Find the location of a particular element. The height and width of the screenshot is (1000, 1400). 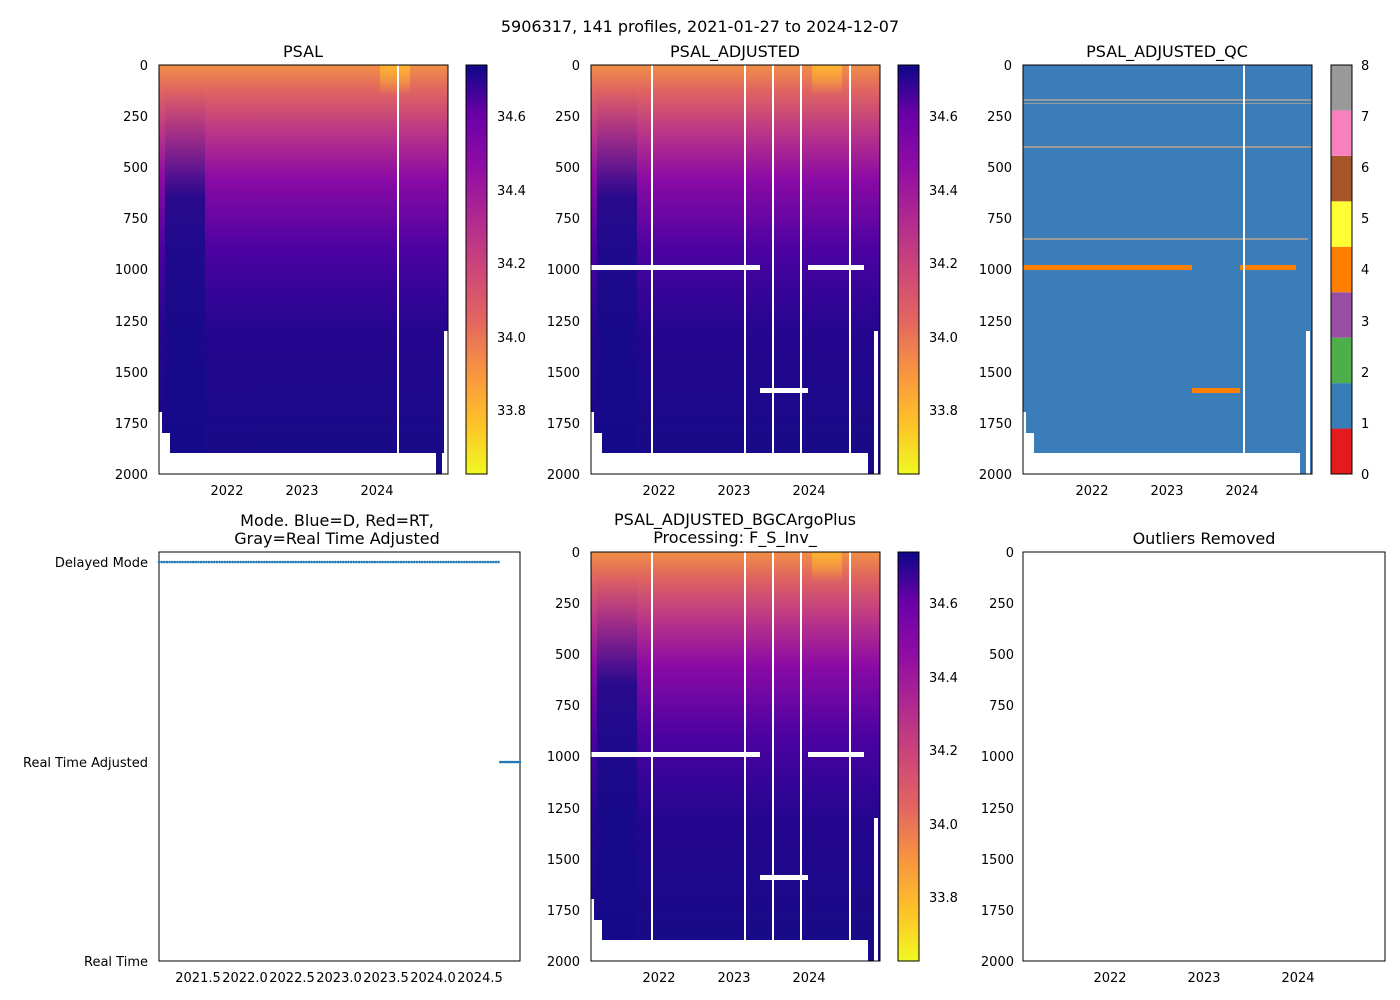

mode-ytick-delayed: Delayed Mode is located at coordinates (101, 563).